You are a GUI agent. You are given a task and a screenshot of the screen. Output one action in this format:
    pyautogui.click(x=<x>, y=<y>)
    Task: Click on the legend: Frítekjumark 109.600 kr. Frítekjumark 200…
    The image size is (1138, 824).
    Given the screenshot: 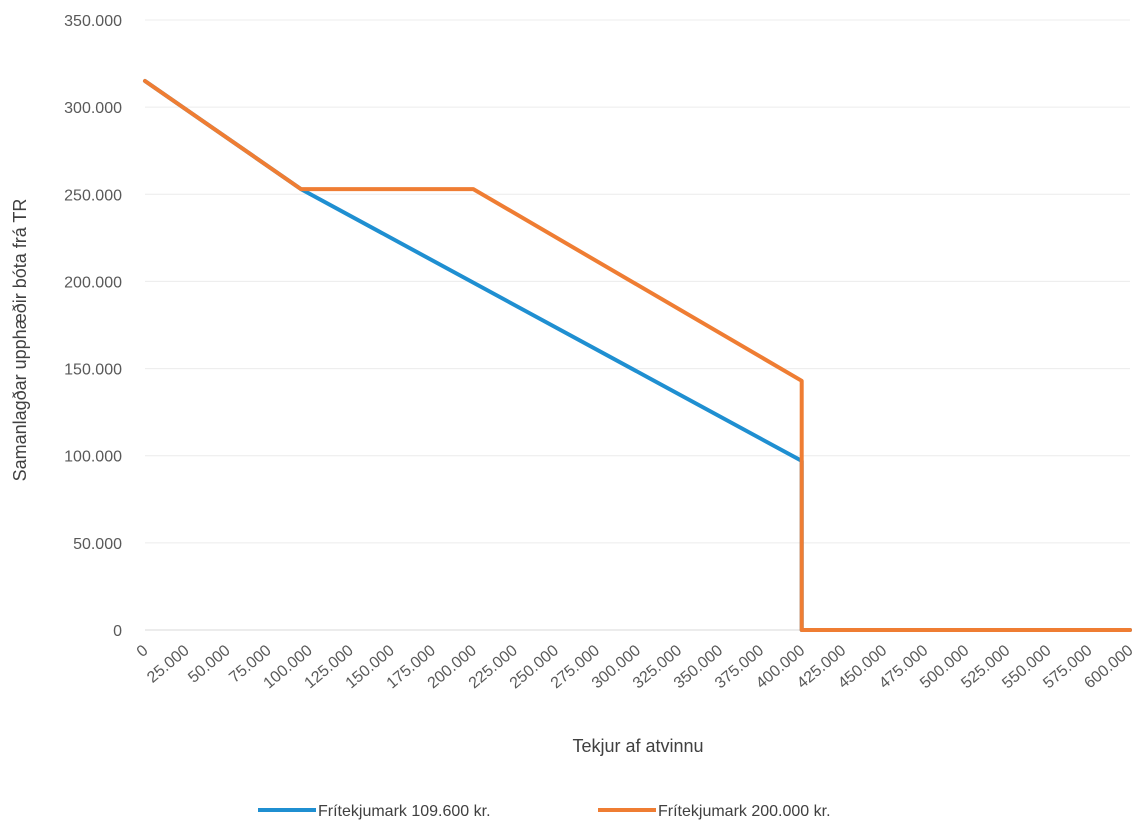 What is the action you would take?
    pyautogui.click(x=544, y=811)
    